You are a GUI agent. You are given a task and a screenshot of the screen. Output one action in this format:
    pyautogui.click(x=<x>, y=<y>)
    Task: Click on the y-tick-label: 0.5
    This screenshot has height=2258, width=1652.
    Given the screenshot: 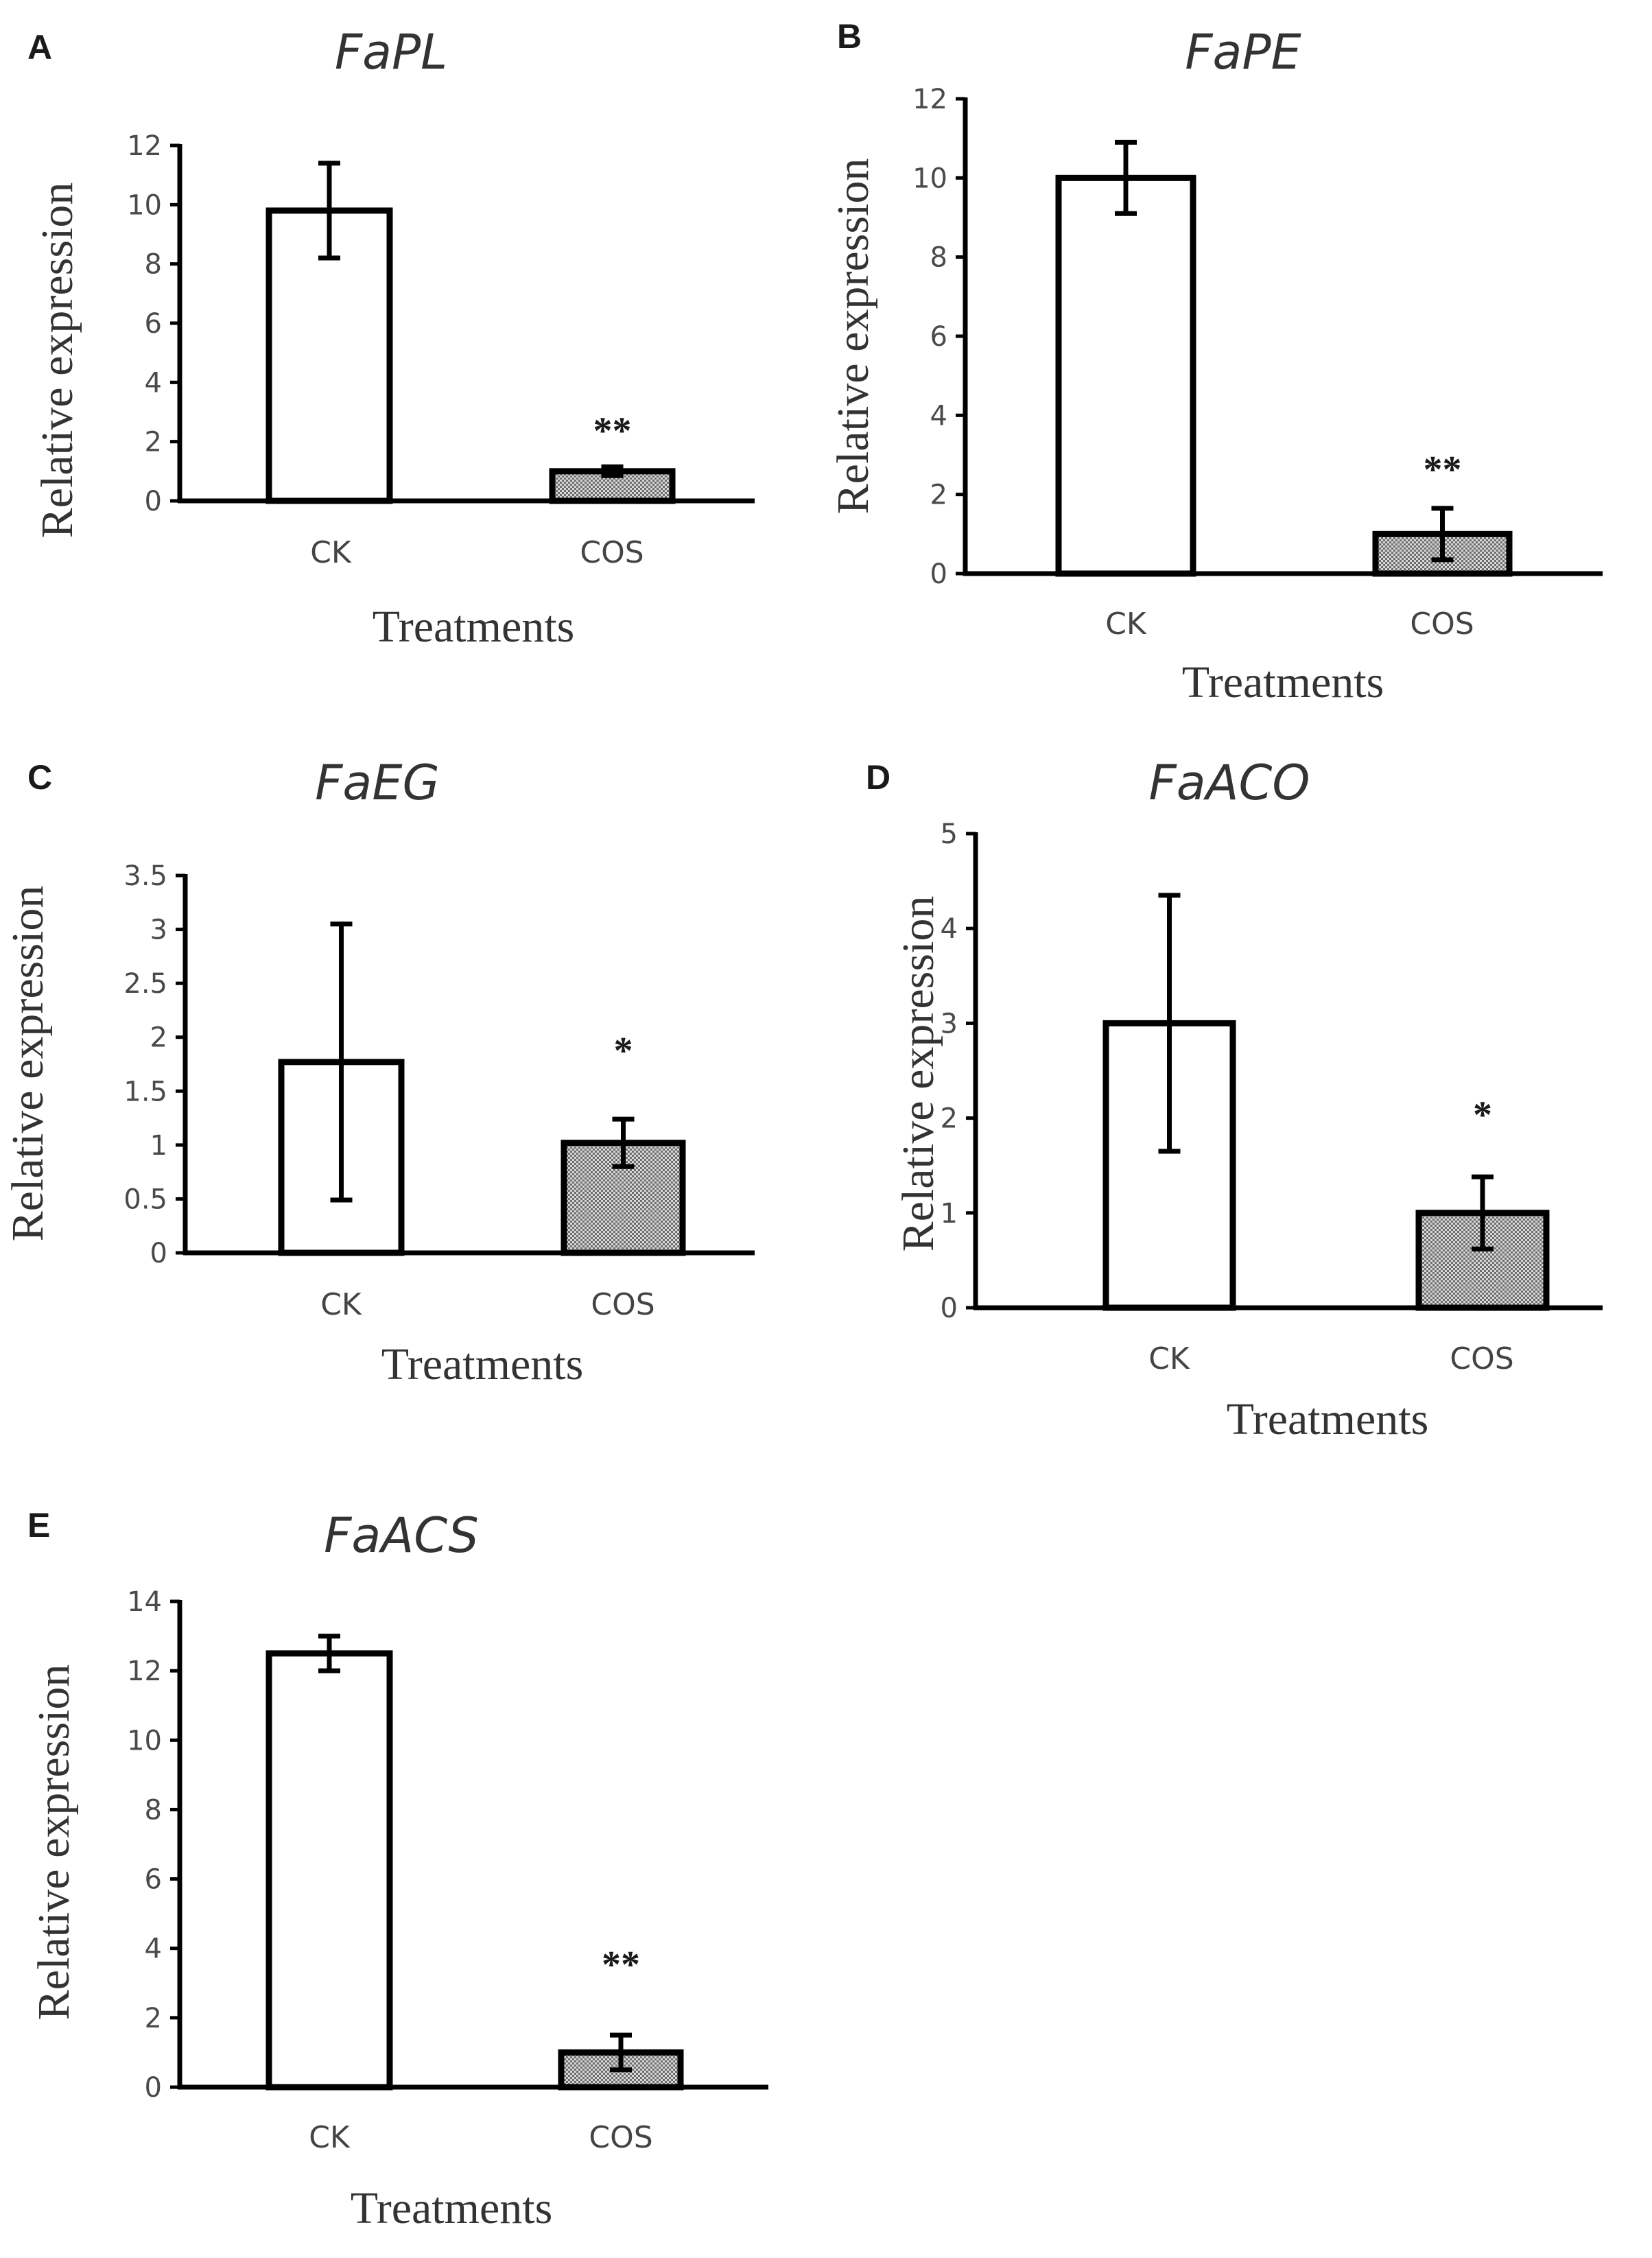 What is the action you would take?
    pyautogui.click(x=145, y=1199)
    